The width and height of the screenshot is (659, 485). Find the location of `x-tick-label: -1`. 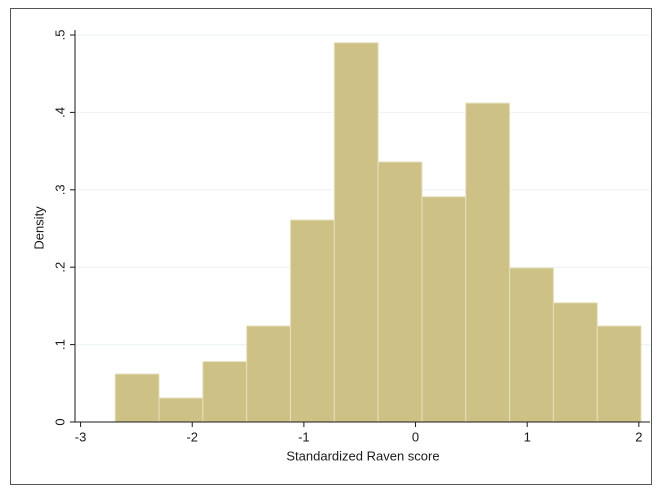

x-tick-label: -1 is located at coordinates (304, 436).